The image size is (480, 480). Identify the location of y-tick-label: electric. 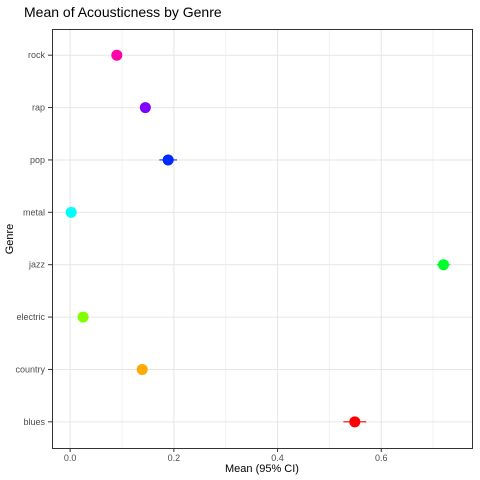
(30, 317).